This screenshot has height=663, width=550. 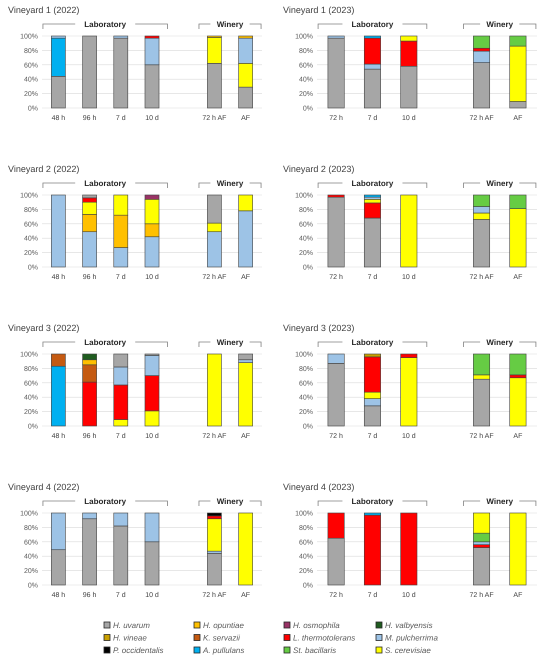 I want to click on legend-label: H. valbyensis, so click(x=409, y=625).